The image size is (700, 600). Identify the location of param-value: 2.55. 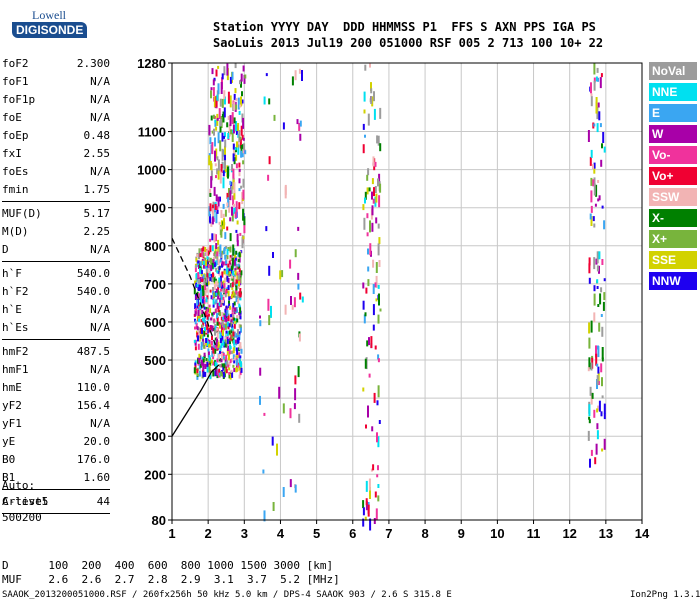
(97, 153).